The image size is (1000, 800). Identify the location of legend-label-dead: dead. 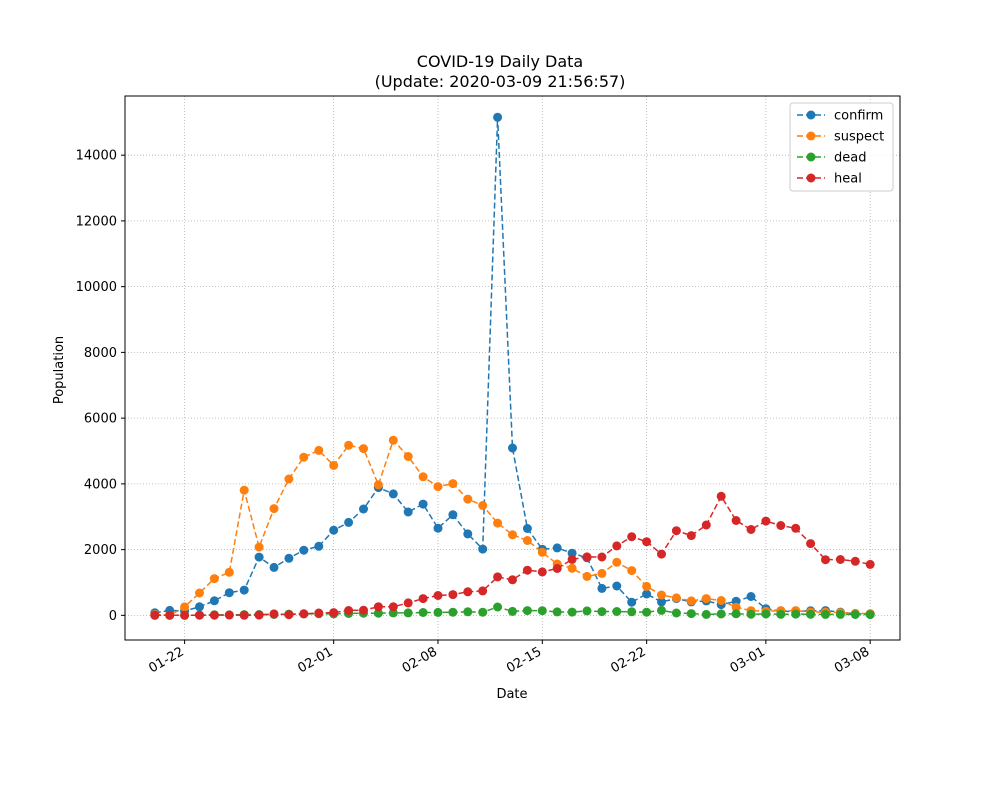
(850, 158).